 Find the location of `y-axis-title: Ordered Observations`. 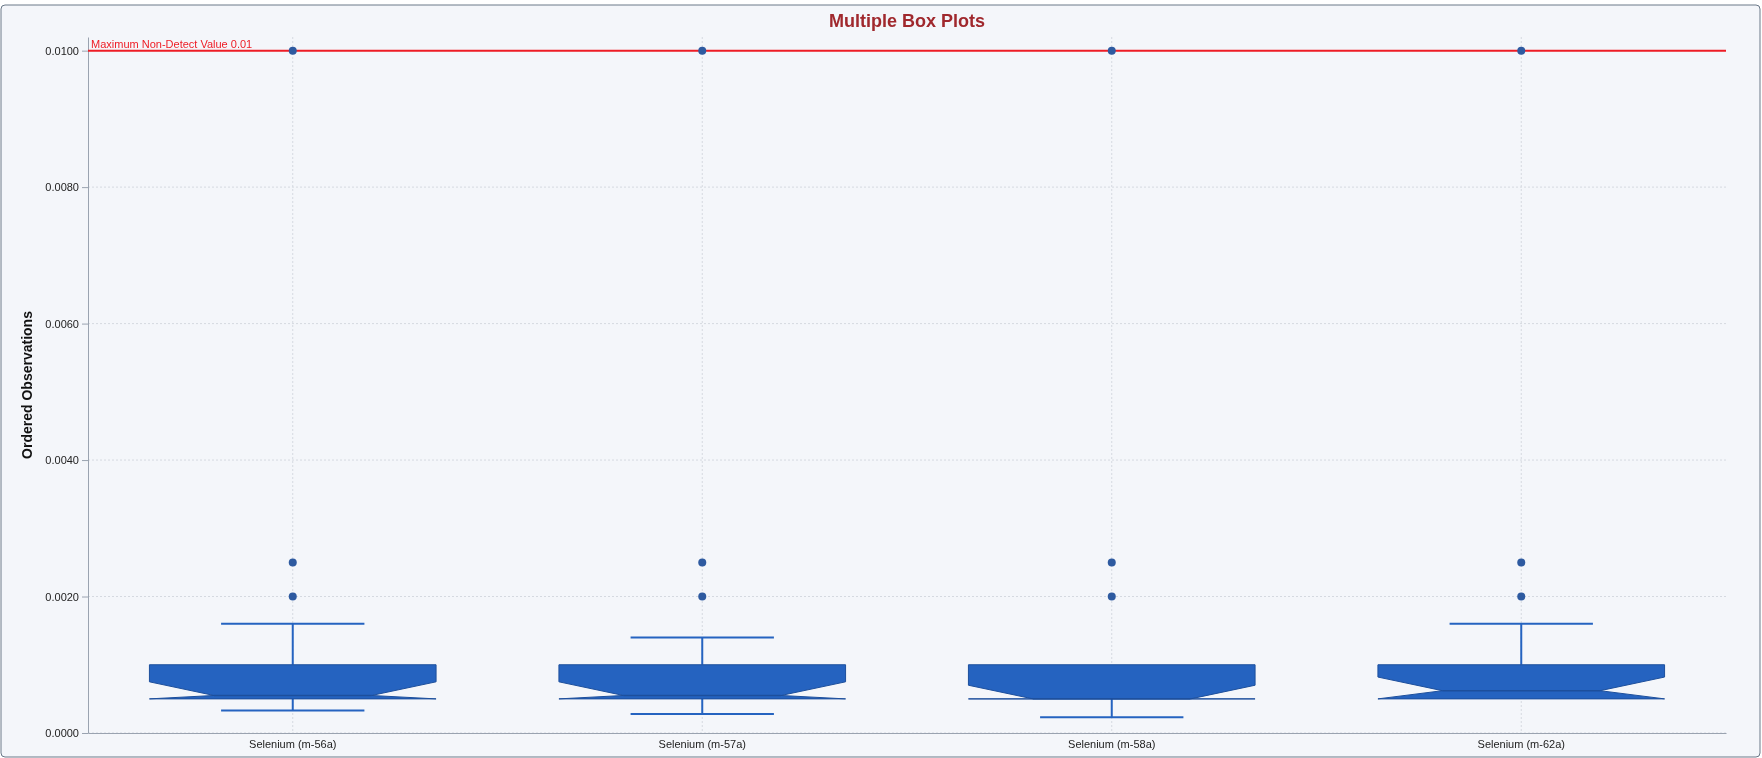

y-axis-title: Ordered Observations is located at coordinates (27, 384).